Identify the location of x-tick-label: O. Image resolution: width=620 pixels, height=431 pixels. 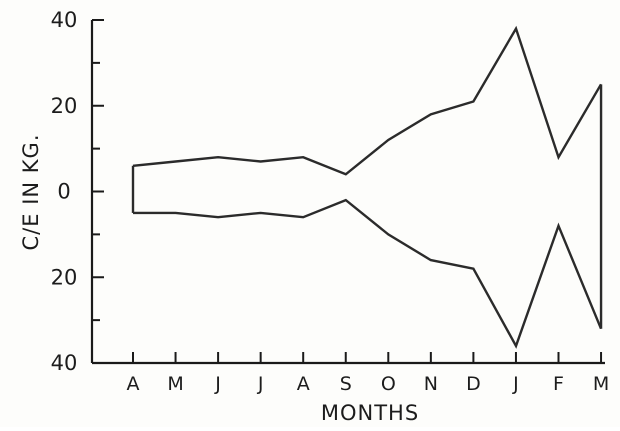
(388, 384).